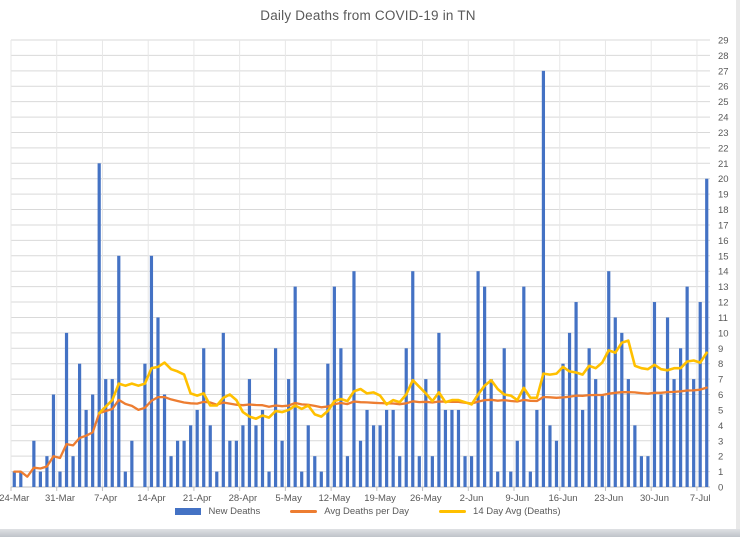 The width and height of the screenshot is (740, 537). I want to click on x-tick-label: 26-May, so click(426, 498).